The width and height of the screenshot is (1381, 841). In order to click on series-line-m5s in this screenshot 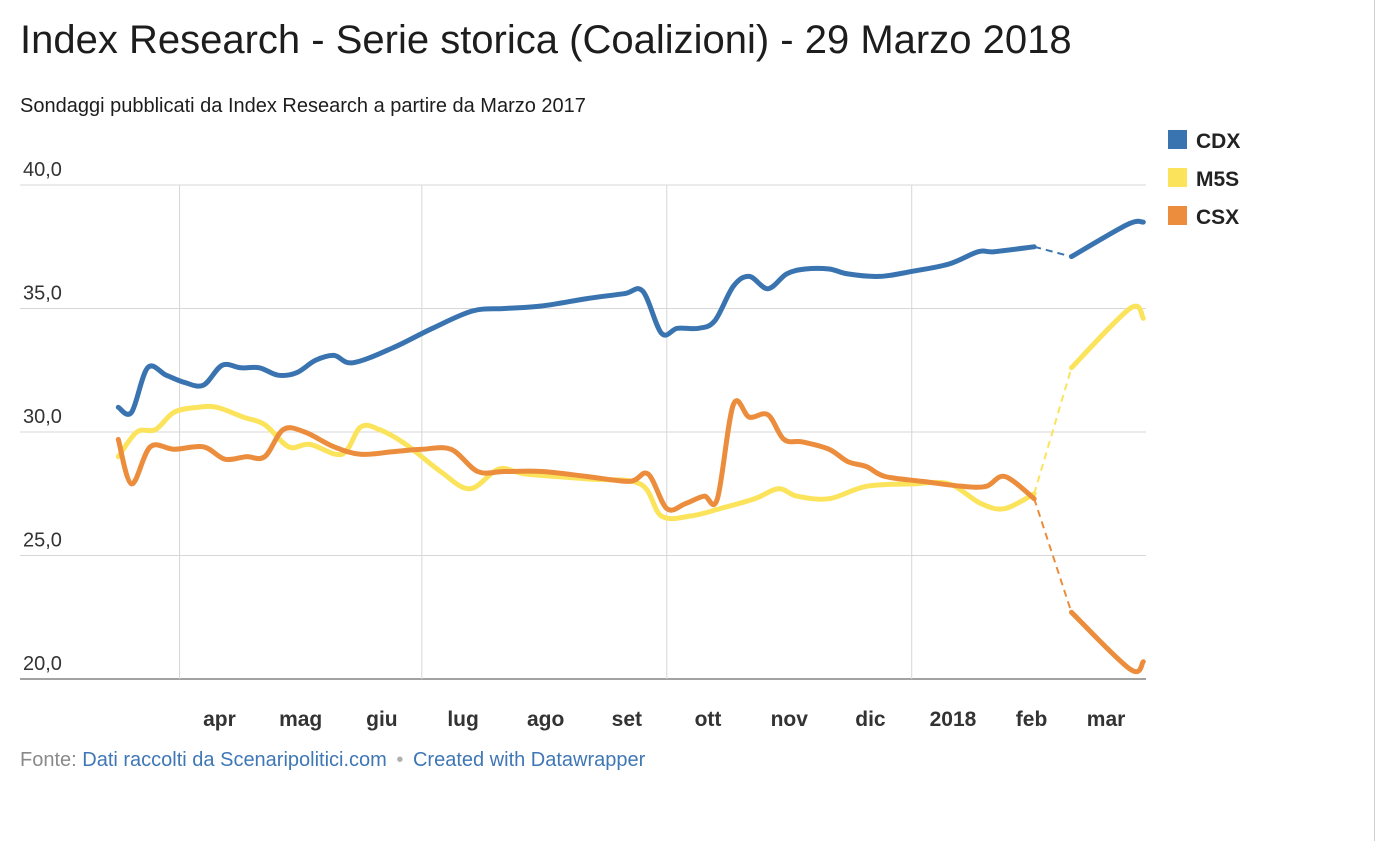, I will do `click(576, 462)`.